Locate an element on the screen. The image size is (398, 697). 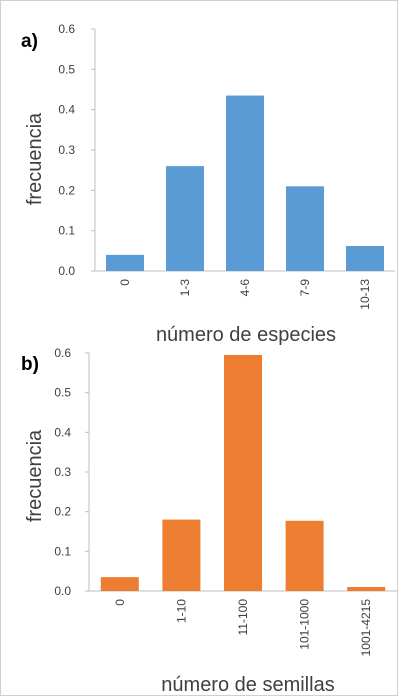
panel-b-x-tick-label: 11-100 is located at coordinates (243, 617).